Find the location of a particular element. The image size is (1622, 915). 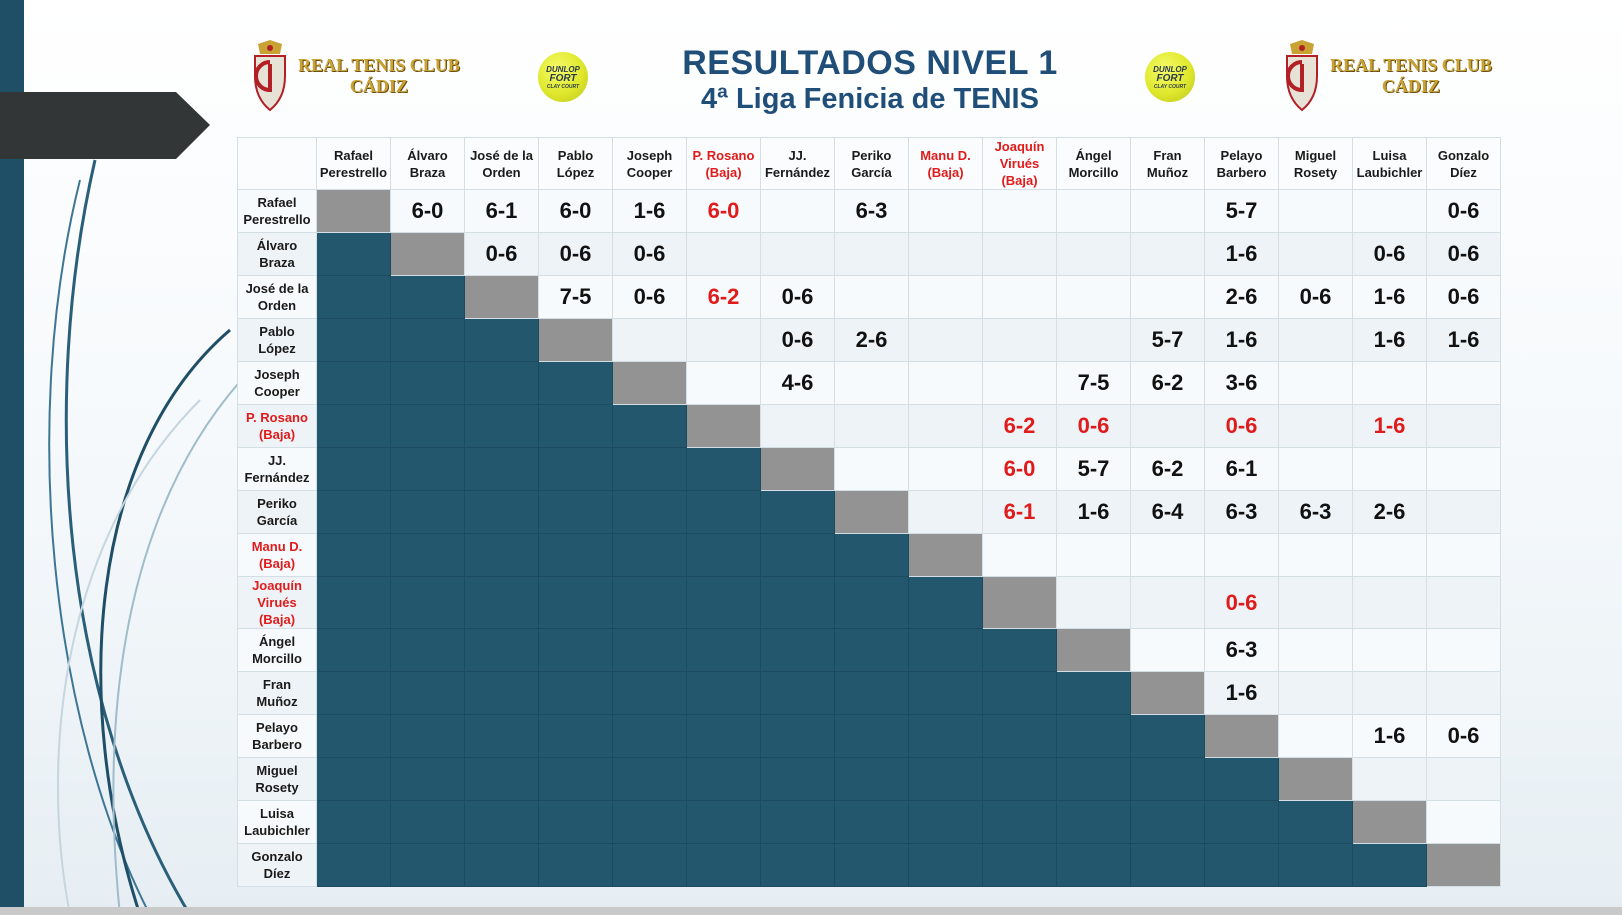

row-header-line2: López is located at coordinates (277, 348).